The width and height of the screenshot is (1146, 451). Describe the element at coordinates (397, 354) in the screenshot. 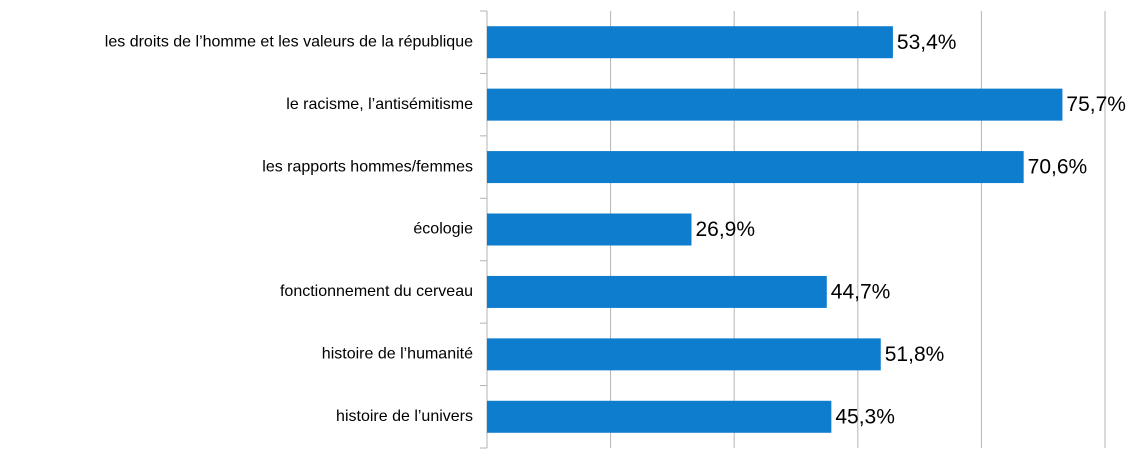

I see `y-tick-label: histoire de l’humanité` at that location.